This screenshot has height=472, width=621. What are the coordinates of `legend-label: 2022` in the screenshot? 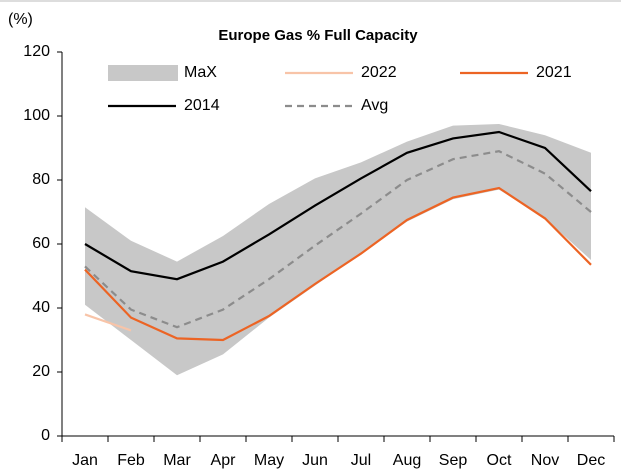 It's located at (379, 72).